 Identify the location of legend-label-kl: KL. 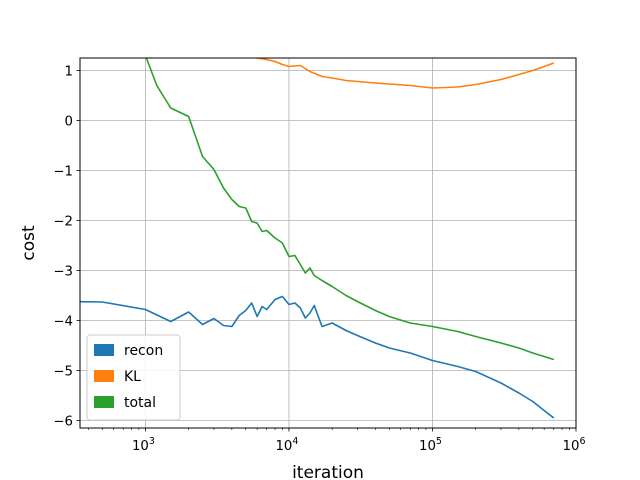
(132, 377).